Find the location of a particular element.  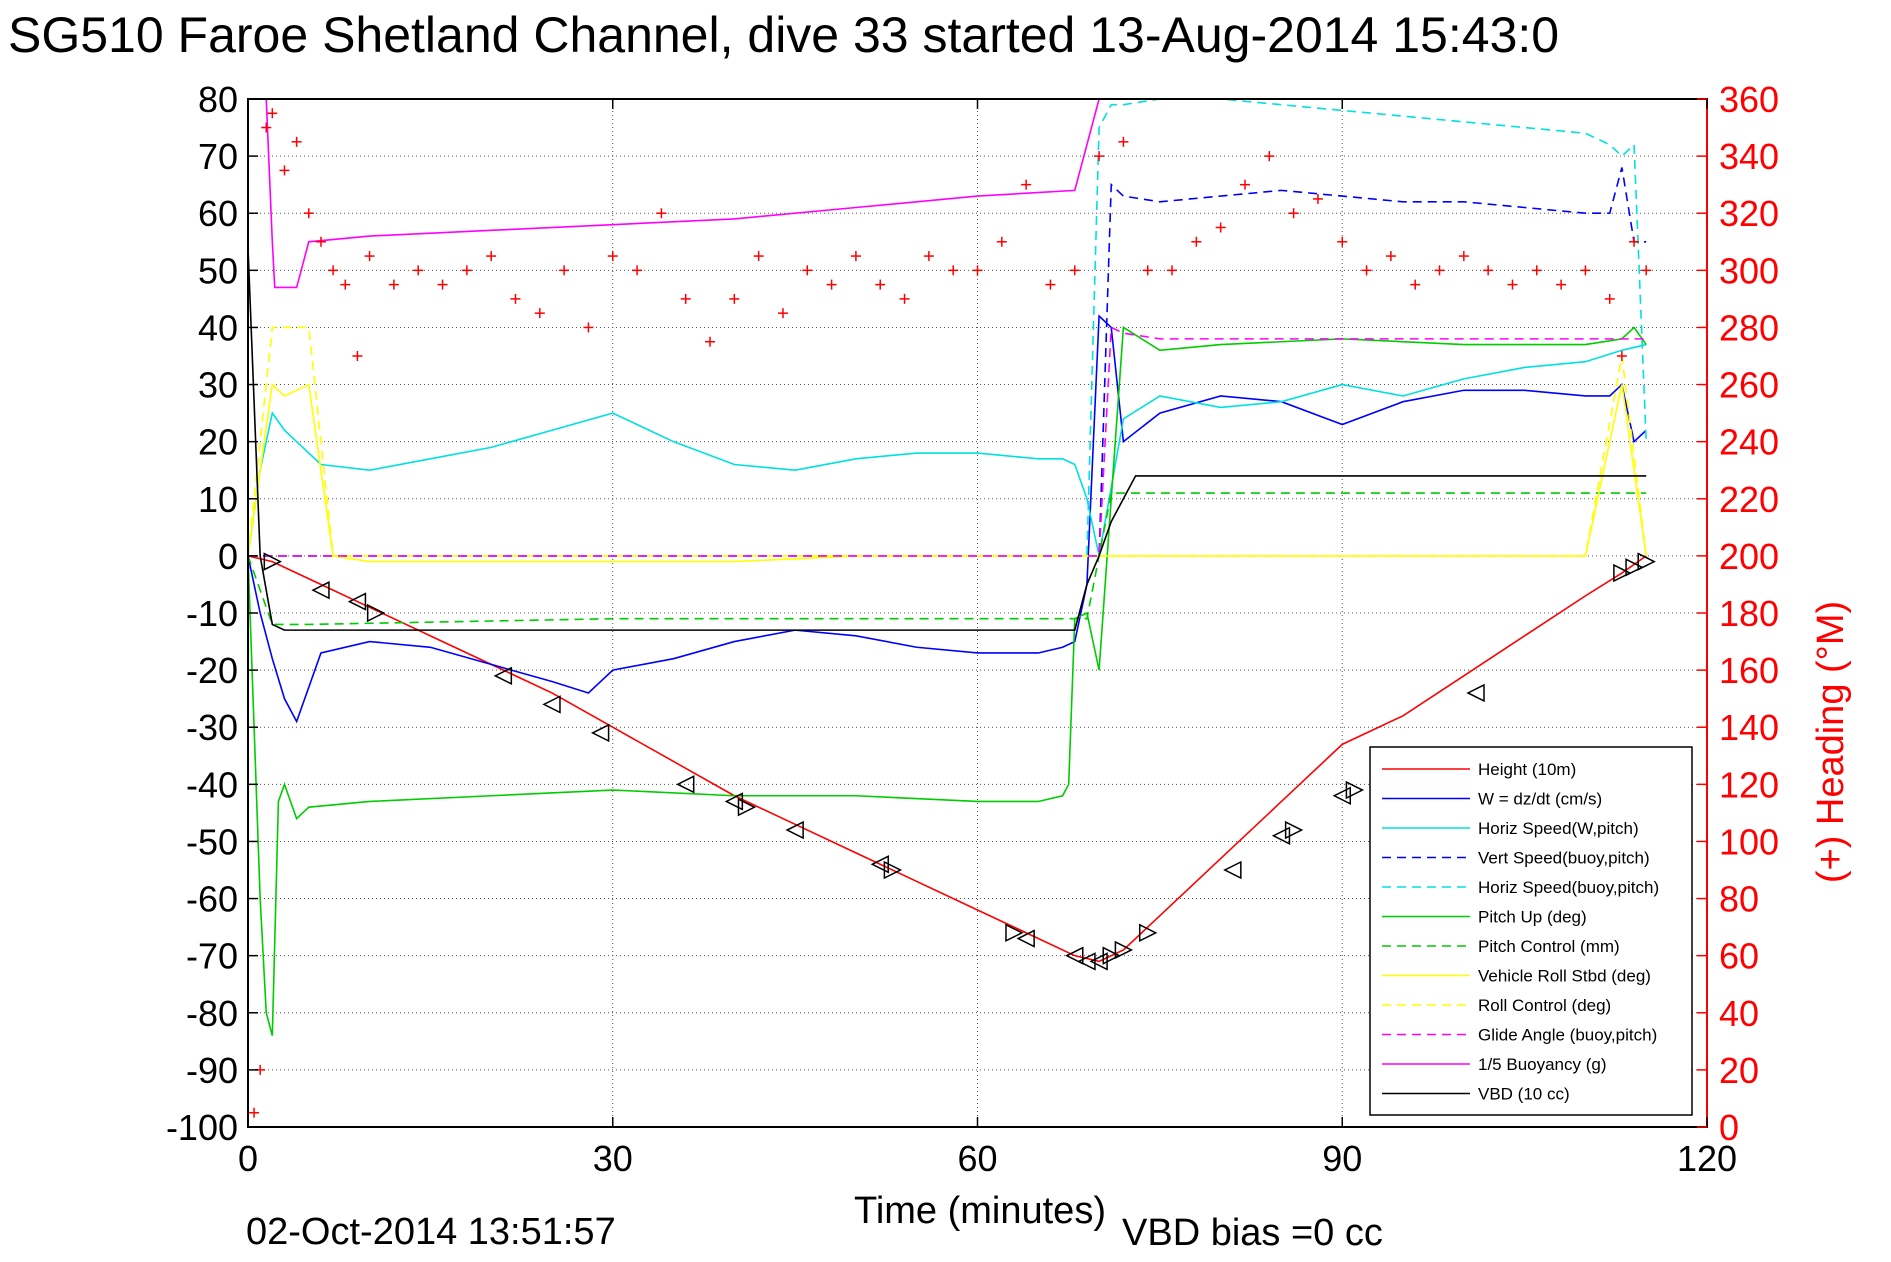

x-tick-label: 30 is located at coordinates (613, 1158).